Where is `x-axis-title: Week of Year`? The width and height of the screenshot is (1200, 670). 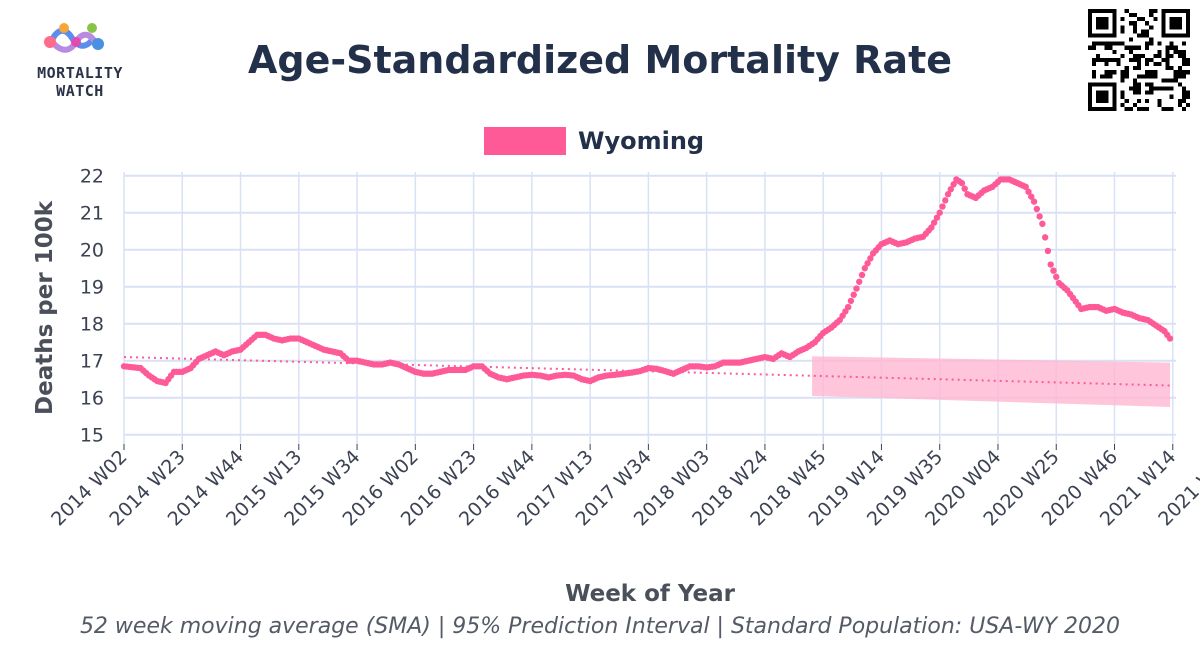
x-axis-title: Week of Year is located at coordinates (650, 594).